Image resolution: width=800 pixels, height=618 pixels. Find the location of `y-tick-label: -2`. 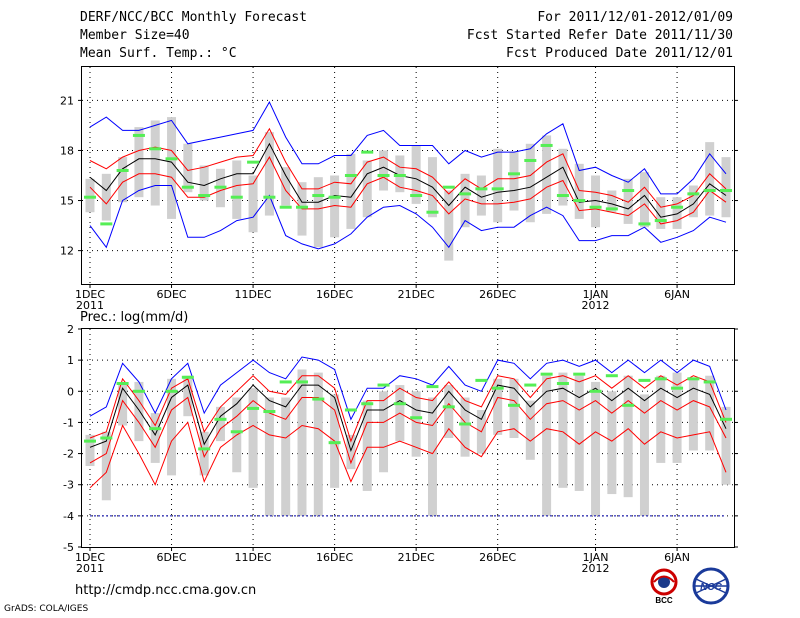

y-tick-label: -2 is located at coordinates (68, 454).